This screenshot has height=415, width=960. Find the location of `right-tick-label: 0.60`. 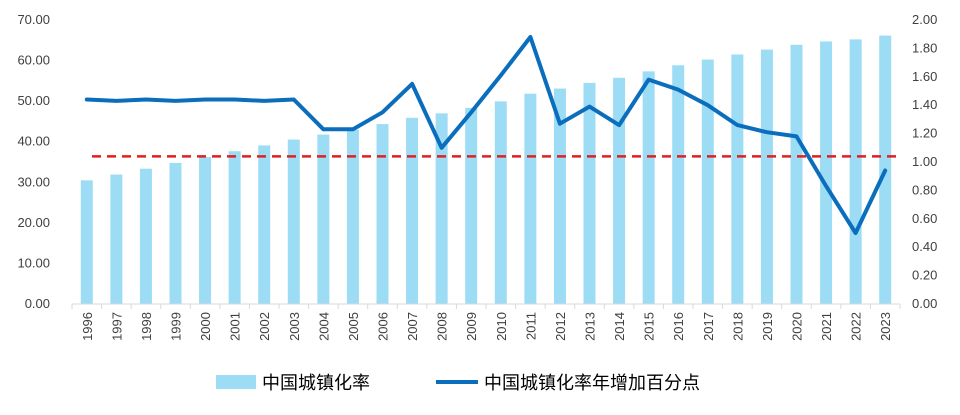

right-tick-label: 0.60 is located at coordinates (924, 218).